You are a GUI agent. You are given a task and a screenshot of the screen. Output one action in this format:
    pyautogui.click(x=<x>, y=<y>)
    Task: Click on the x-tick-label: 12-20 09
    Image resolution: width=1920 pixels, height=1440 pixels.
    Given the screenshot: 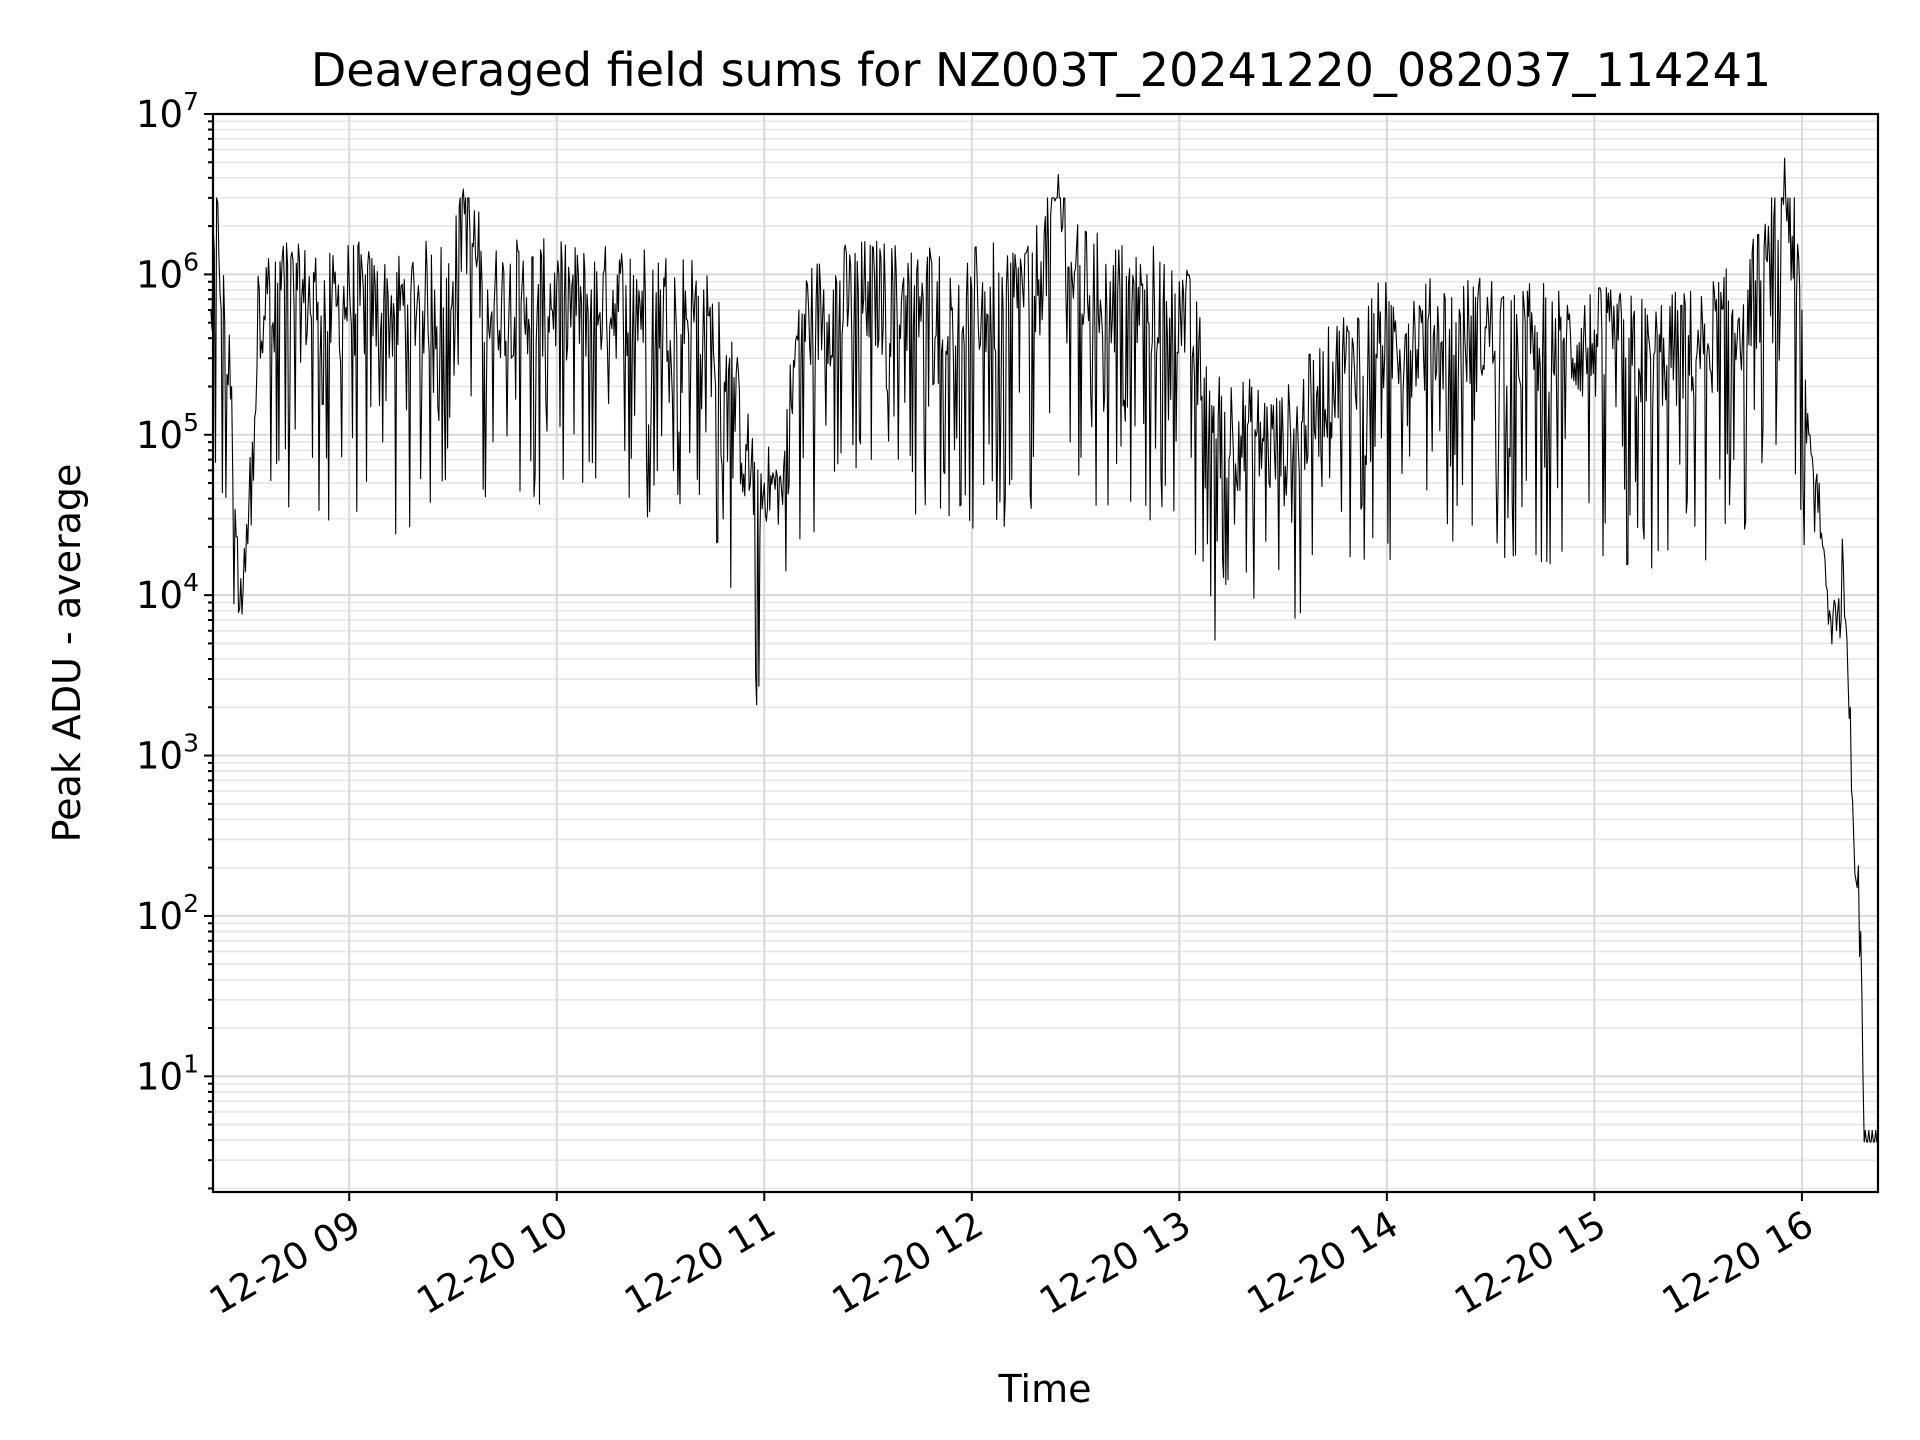 What is the action you would take?
    pyautogui.click(x=285, y=1263)
    